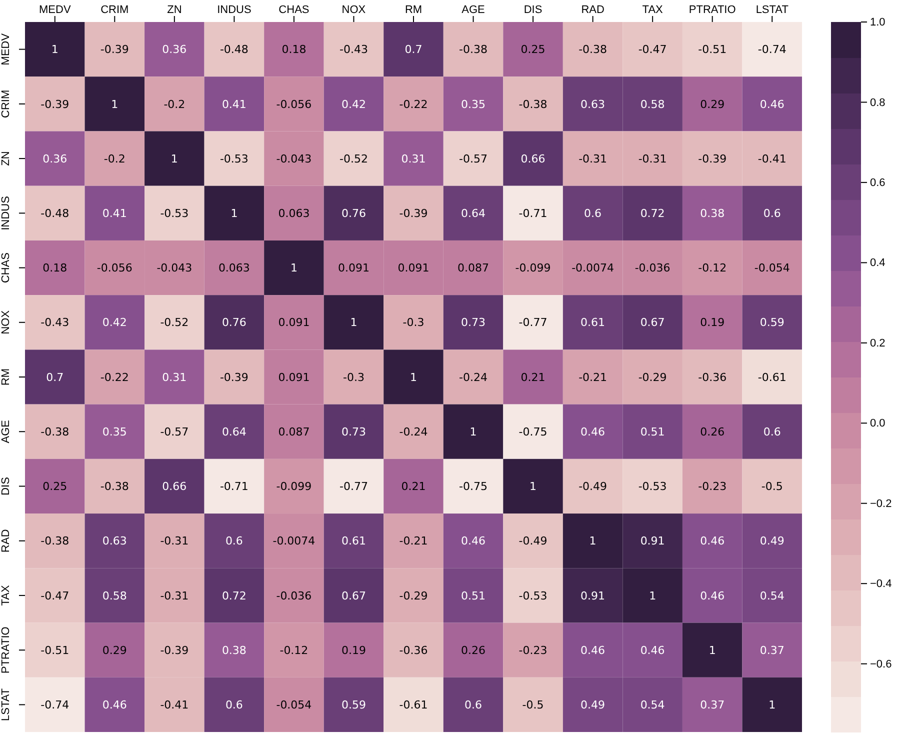  I want to click on data-label: 0.19, so click(353, 650).